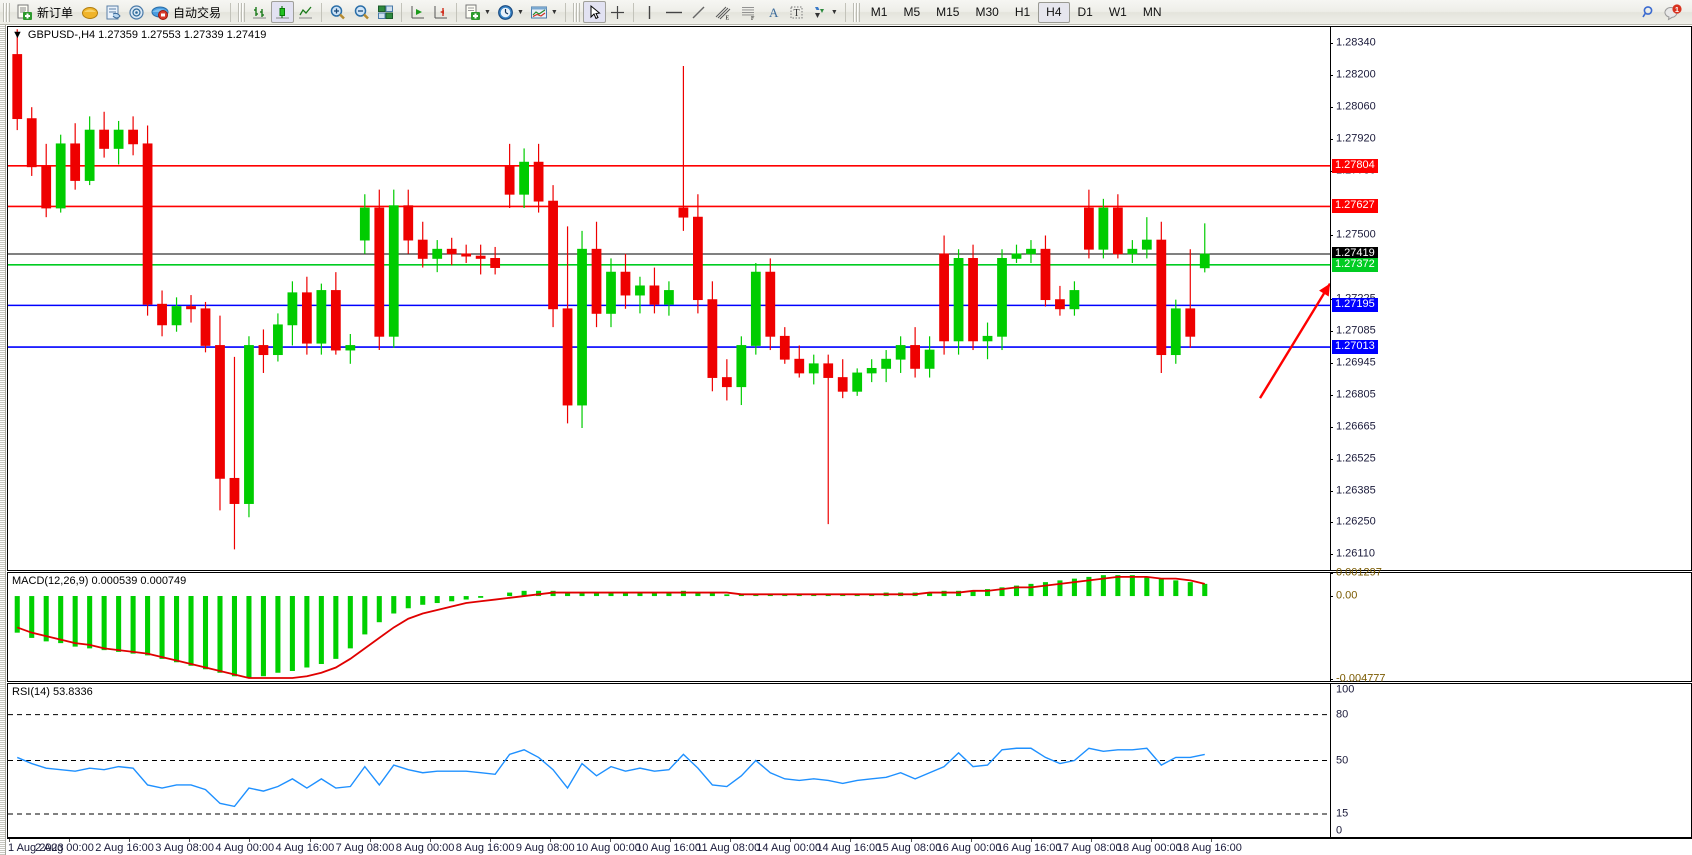  What do you see at coordinates (245, 848) in the screenshot?
I see `time-axis-label: 4 Aug 00:00` at bounding box center [245, 848].